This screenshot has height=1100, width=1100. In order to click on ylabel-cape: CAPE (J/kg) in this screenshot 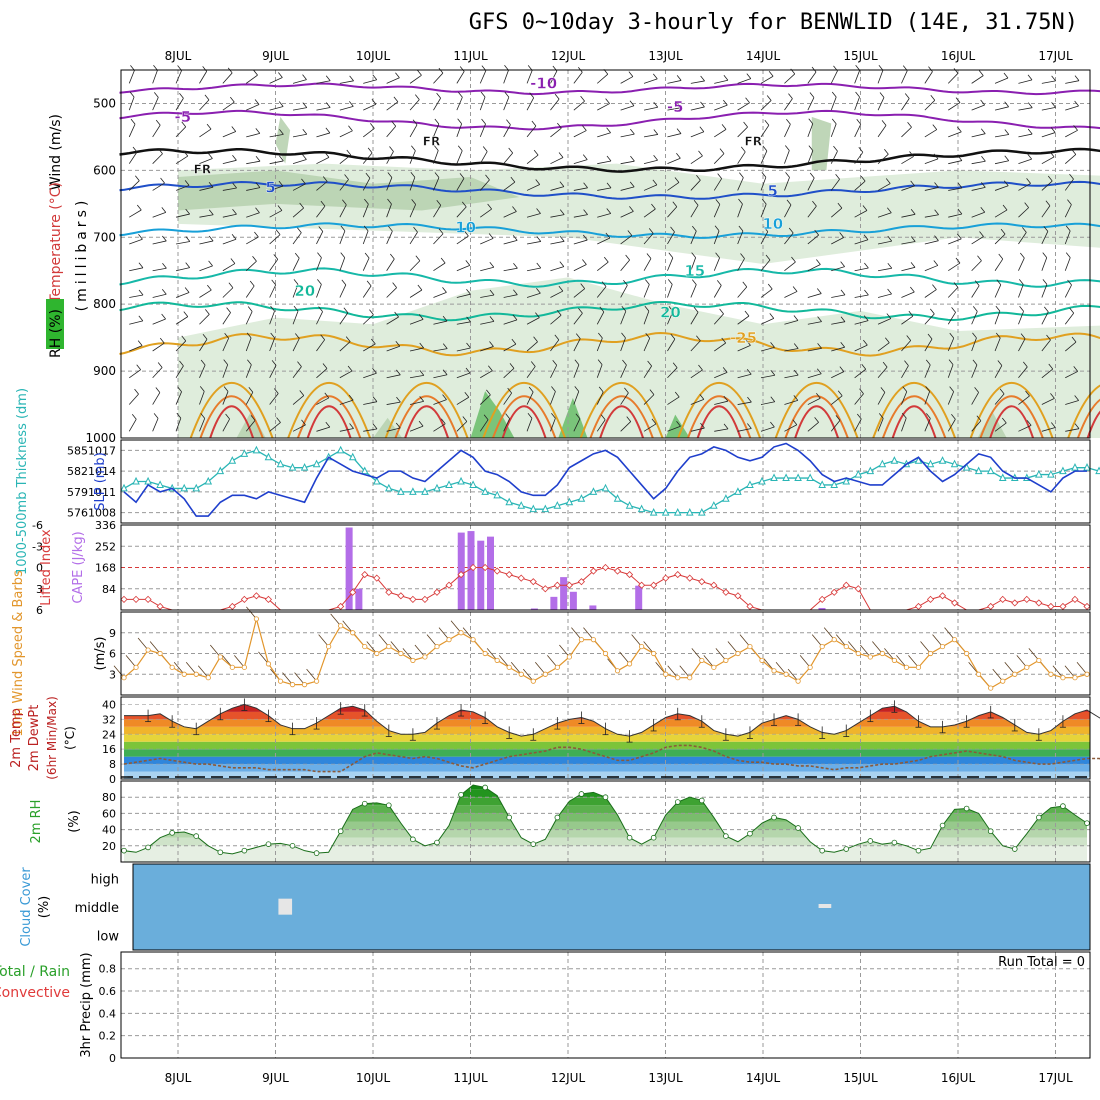, I will do `click(78, 567)`.